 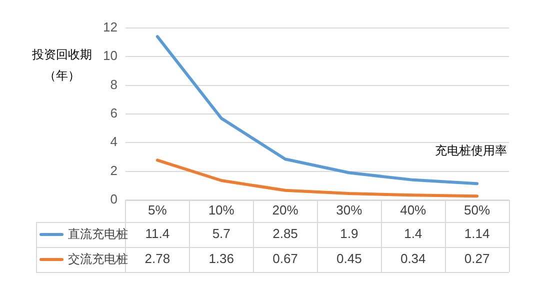 I want to click on x-tick-label: 20%, so click(x=285, y=210).